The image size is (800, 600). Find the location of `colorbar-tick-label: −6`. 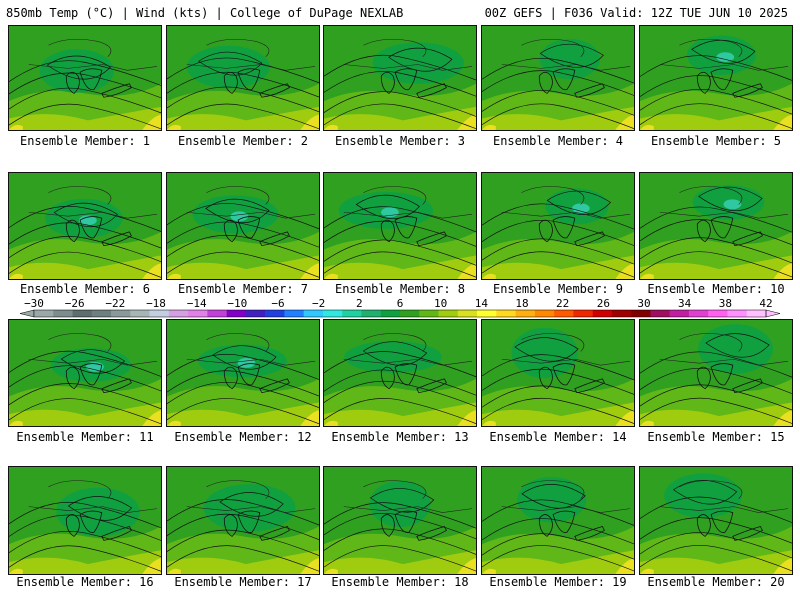

colorbar-tick-label: −6 is located at coordinates (278, 303).